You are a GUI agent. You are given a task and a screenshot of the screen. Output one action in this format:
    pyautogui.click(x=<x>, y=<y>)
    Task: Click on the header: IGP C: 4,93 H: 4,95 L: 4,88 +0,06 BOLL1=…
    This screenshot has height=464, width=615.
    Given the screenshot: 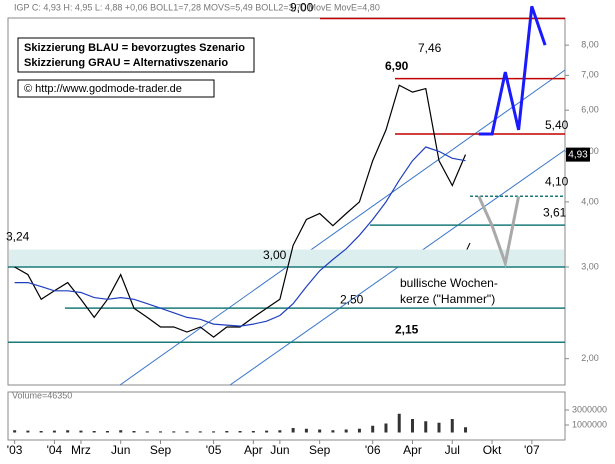 What is the action you would take?
    pyautogui.click(x=197, y=7)
    